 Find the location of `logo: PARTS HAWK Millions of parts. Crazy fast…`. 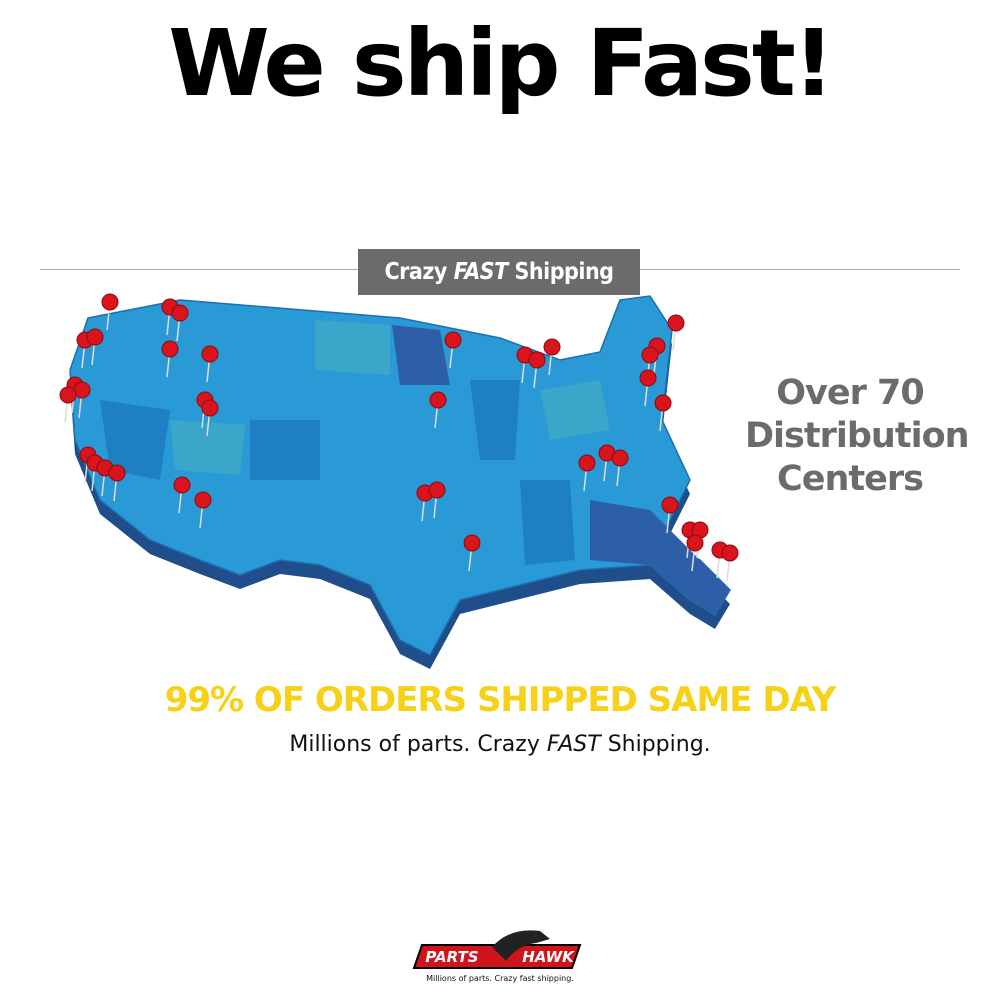

logo: PARTS HAWK Millions of parts. Crazy fast… is located at coordinates (497, 956).